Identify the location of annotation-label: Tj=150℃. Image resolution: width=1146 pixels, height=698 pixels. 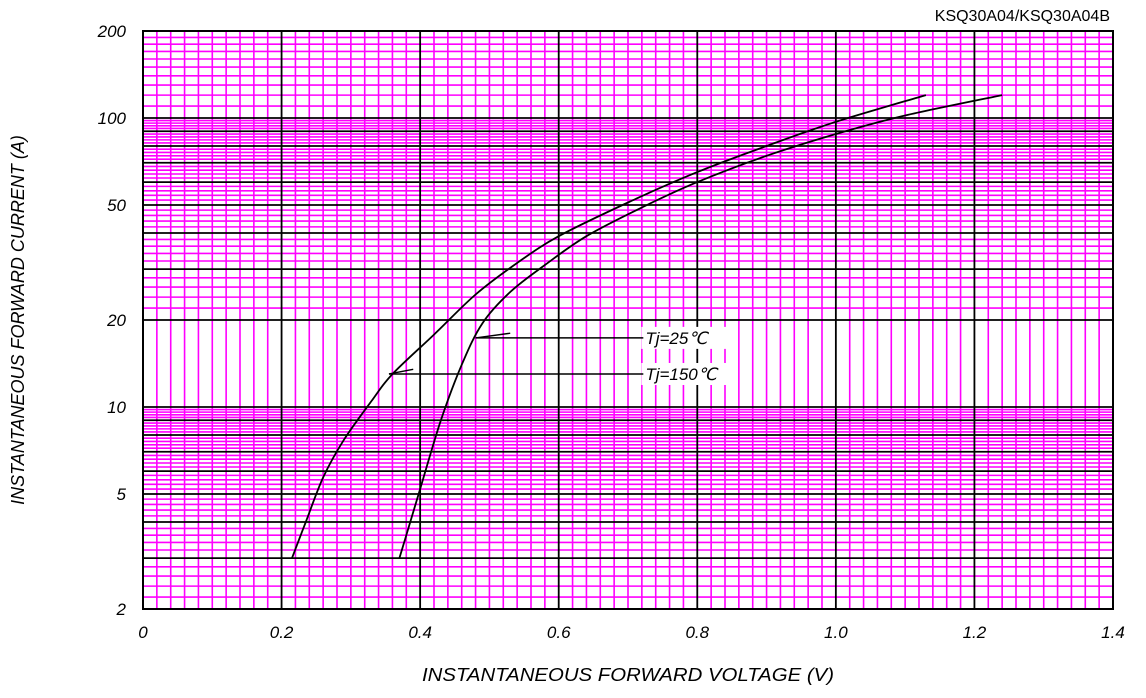
(681, 374).